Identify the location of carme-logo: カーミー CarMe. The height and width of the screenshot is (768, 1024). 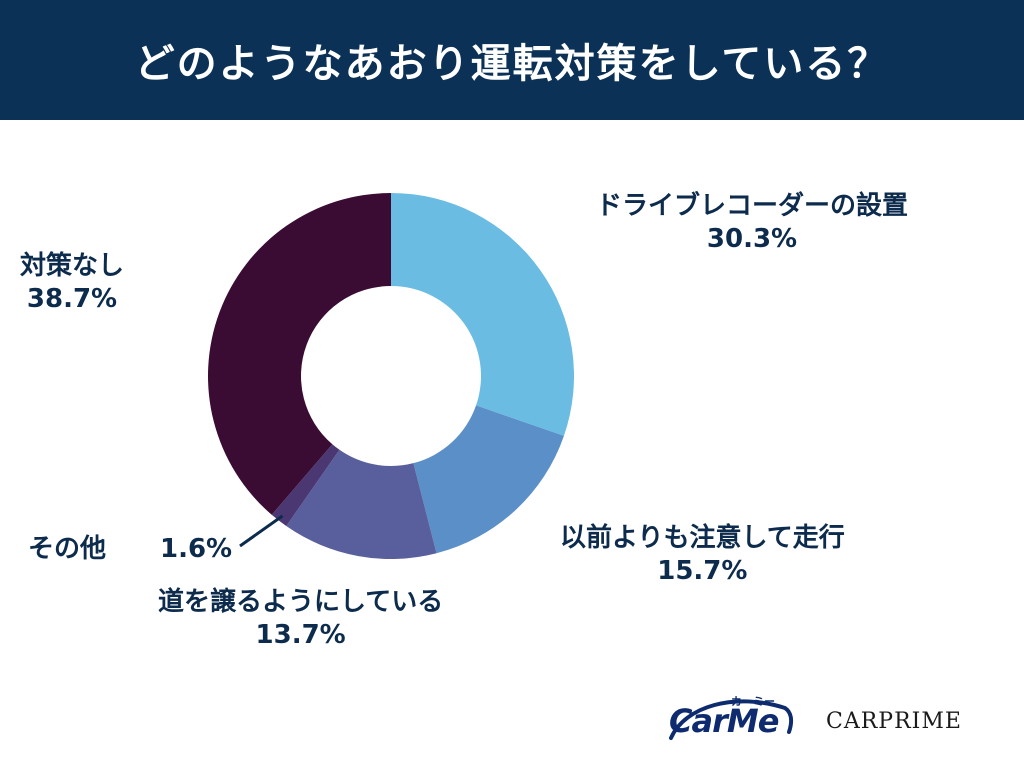
(731, 719).